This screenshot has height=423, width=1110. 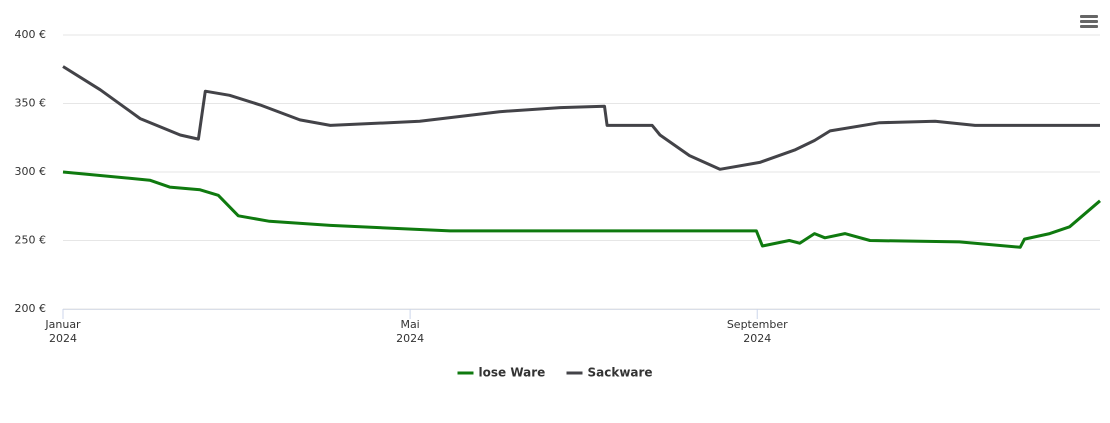 I want to click on legend-label: lose Ware, so click(x=512, y=373).